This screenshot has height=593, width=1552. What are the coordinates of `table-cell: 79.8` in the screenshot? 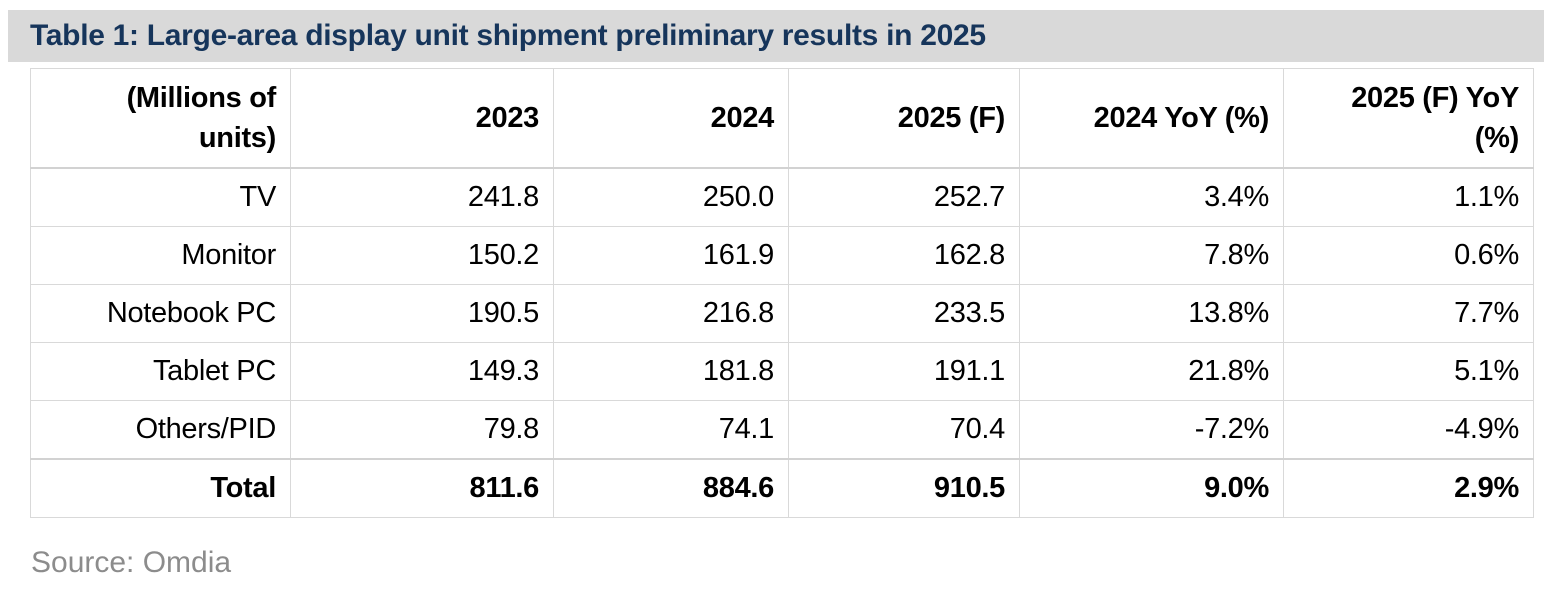 It's located at (422, 430).